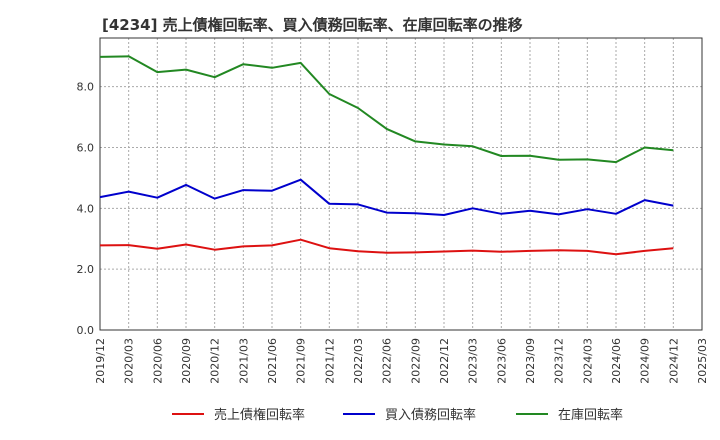 The width and height of the screenshot is (720, 440). I want to click on x-tick-label: 2024/12, so click(673, 361).